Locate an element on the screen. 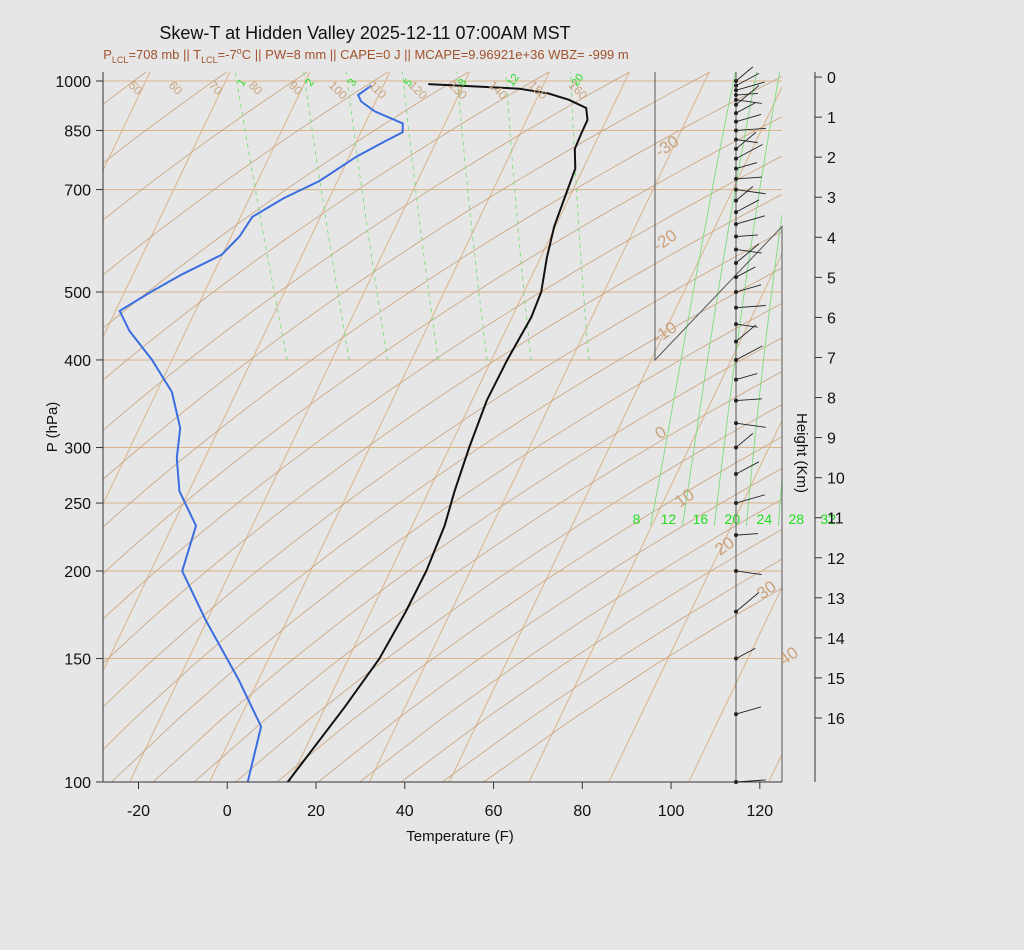 The image size is (1024, 950). x-tick-label: 100 is located at coordinates (671, 811).